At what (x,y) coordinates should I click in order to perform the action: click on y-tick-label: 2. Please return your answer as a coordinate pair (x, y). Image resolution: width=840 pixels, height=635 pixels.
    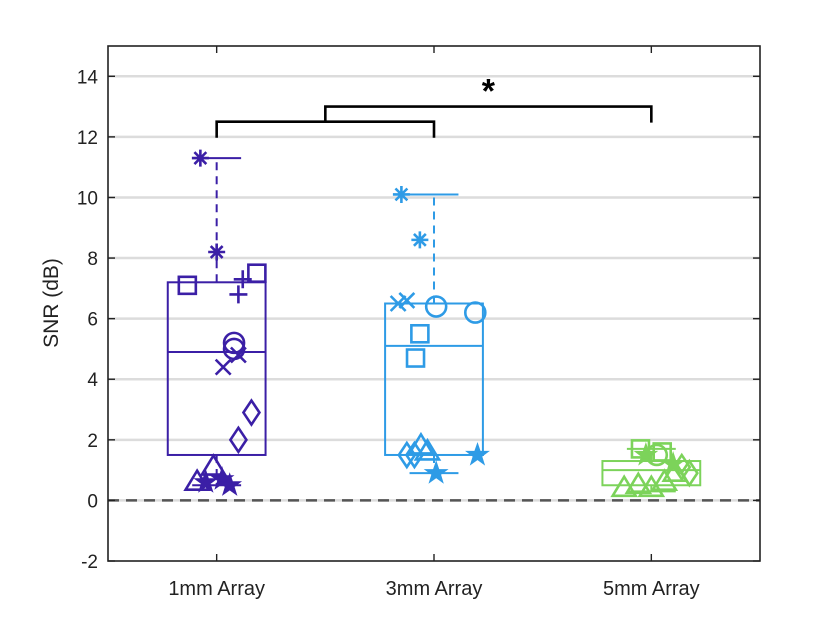
    Looking at the image, I should click on (92, 441).